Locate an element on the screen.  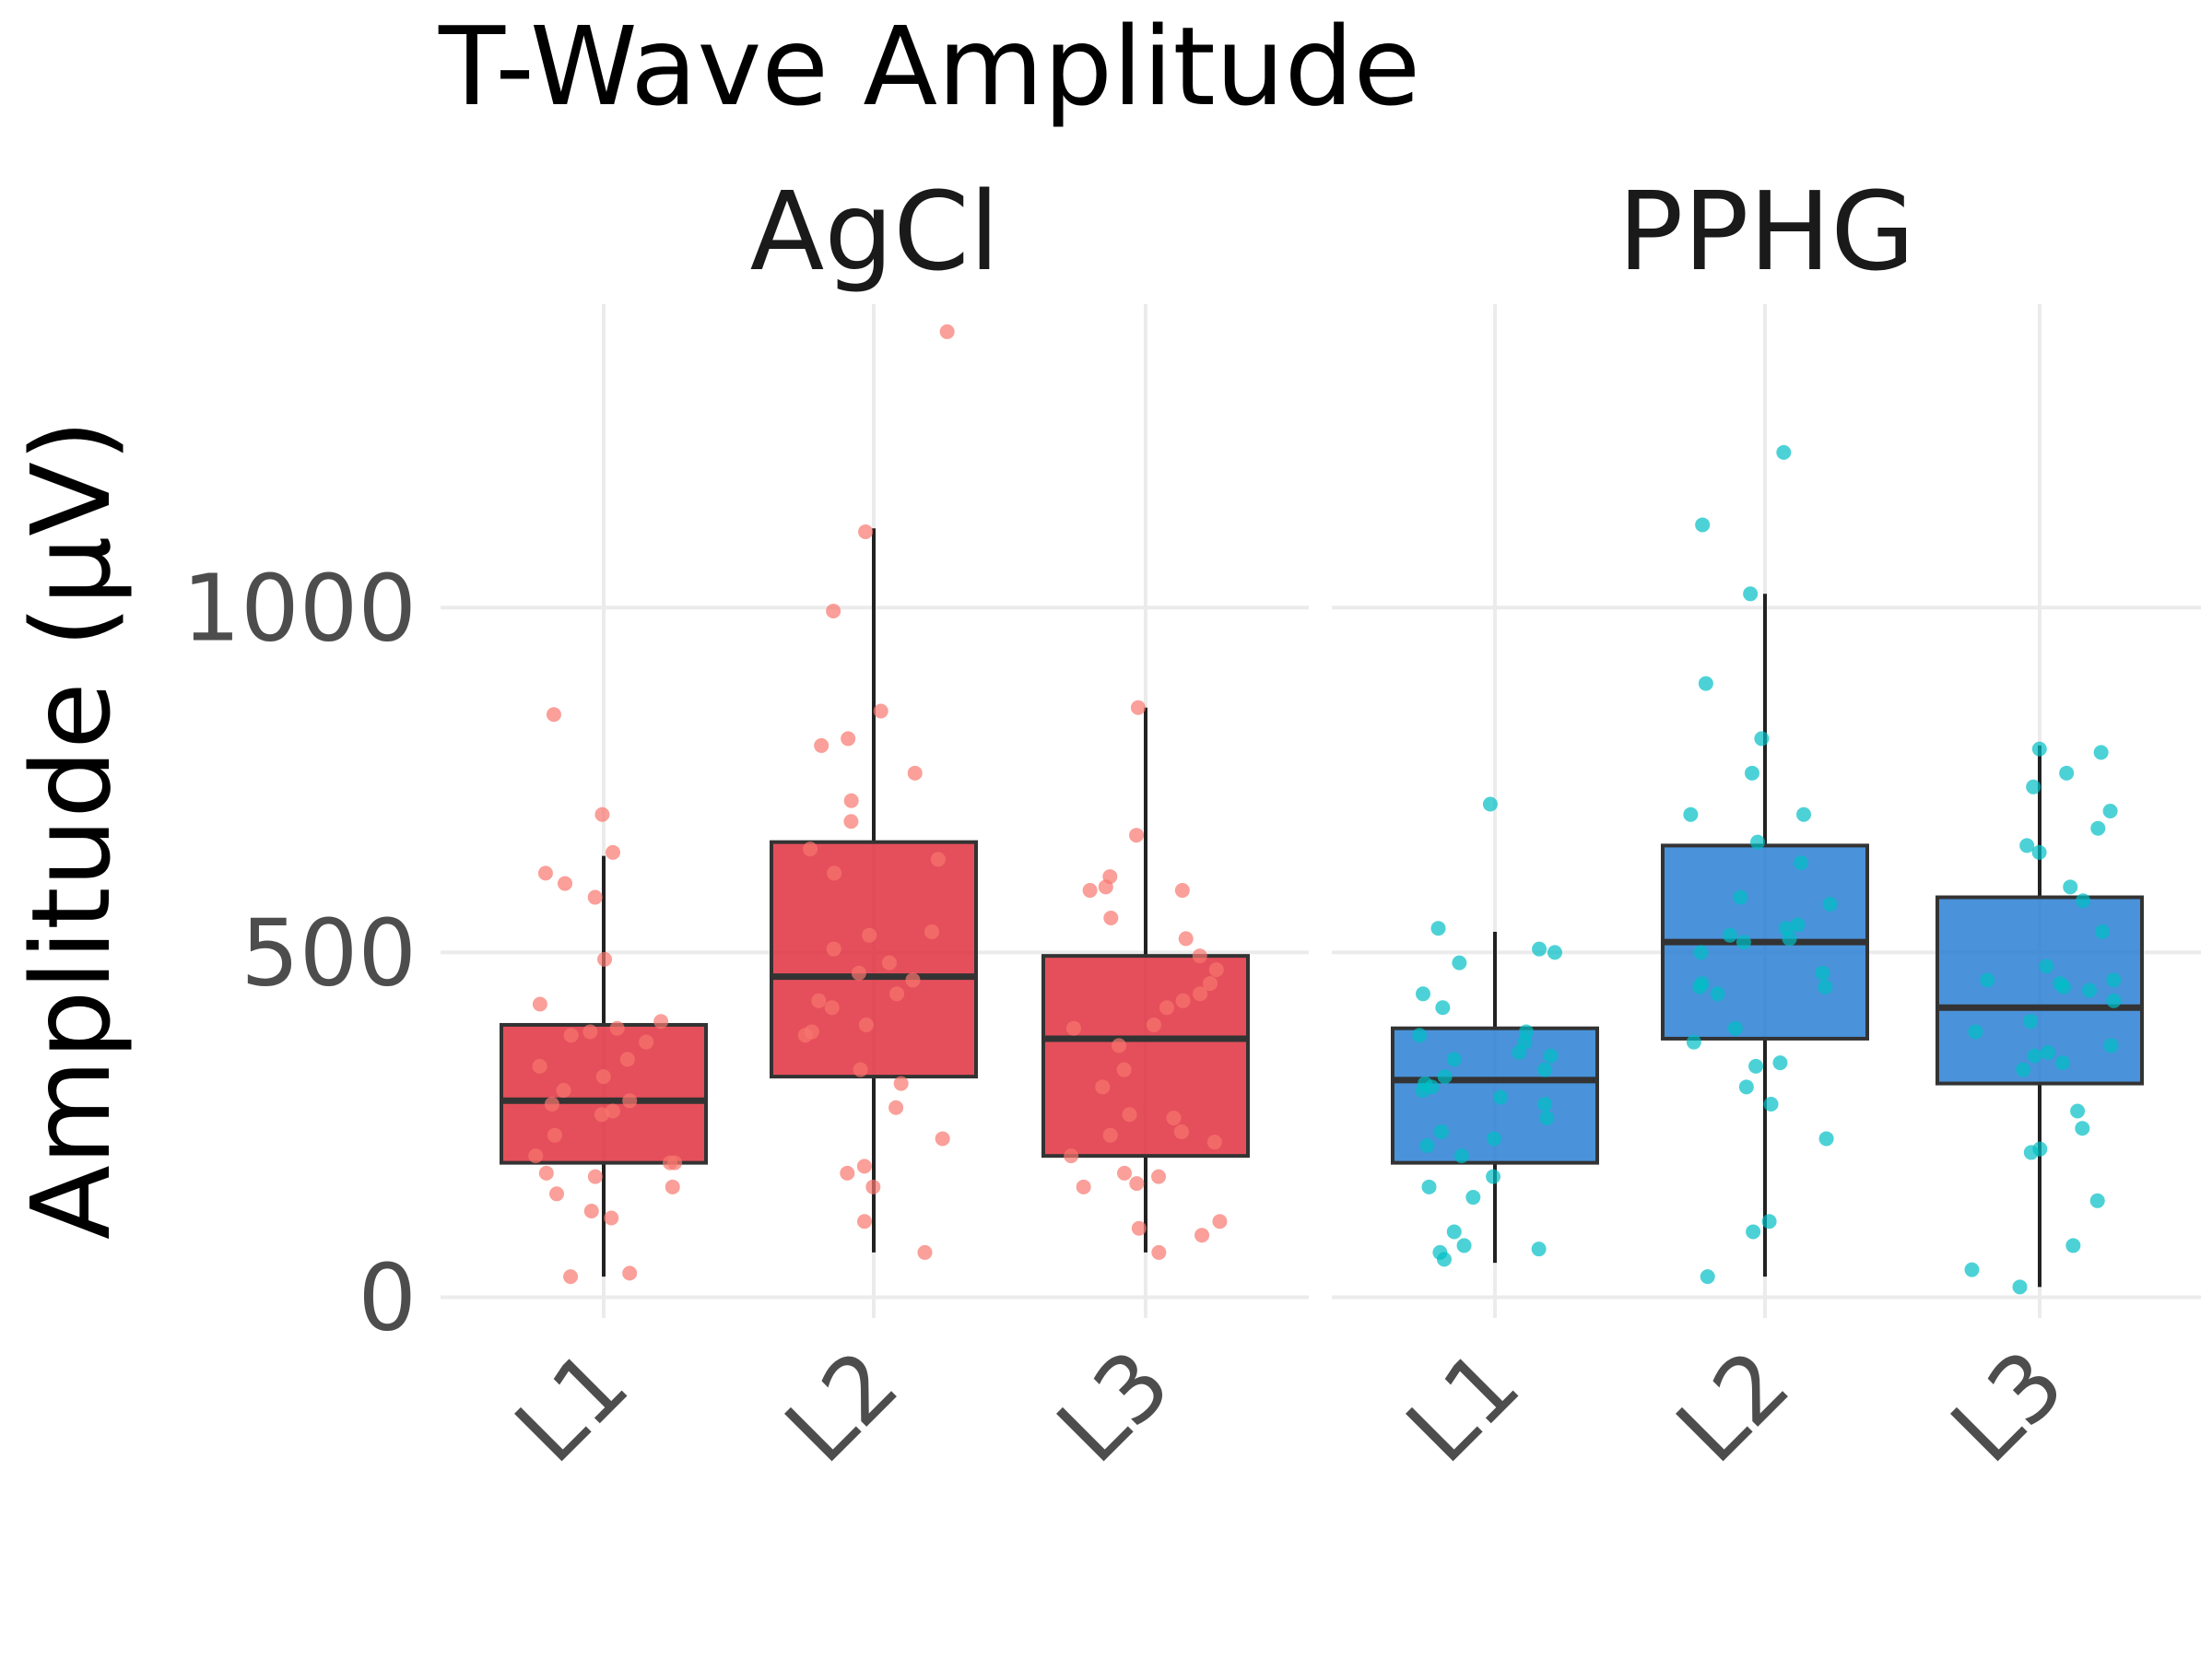
x-tick-label: L3 is located at coordinates (2008, 1406).